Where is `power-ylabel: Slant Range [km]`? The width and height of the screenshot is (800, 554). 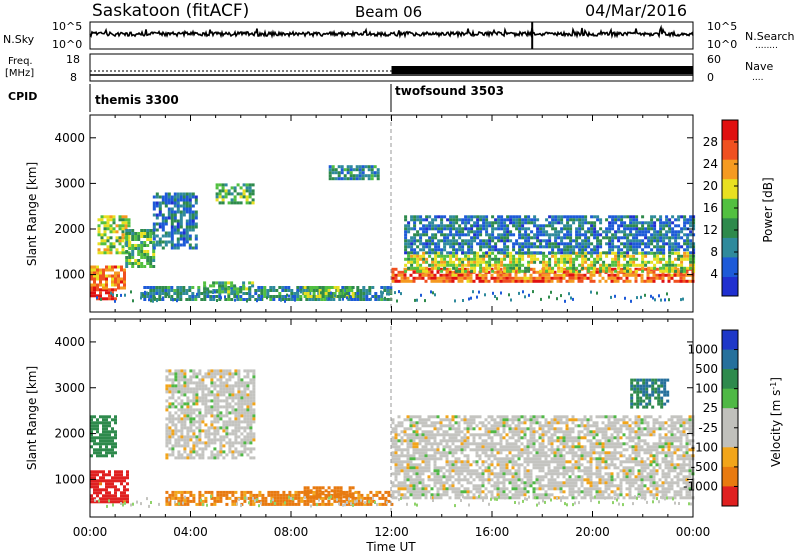
power-ylabel: Slant Range [km] is located at coordinates (32, 214).